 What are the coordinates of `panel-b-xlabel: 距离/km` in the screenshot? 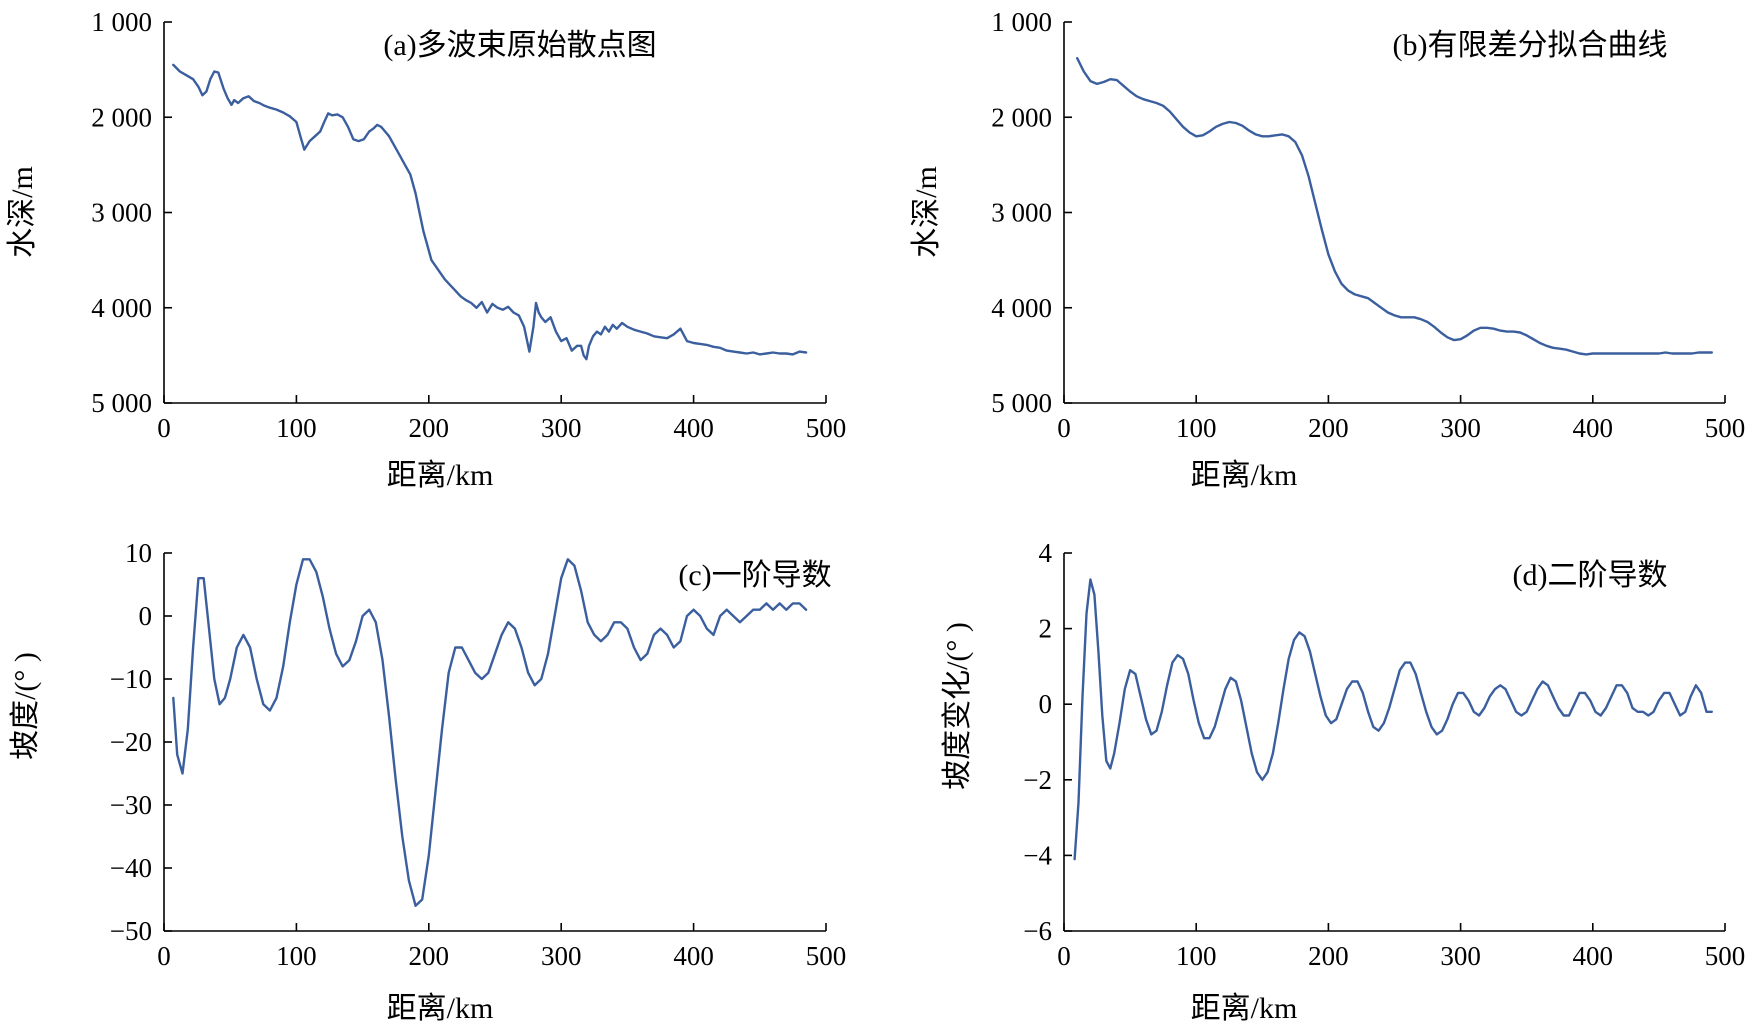 It's located at (1244, 475).